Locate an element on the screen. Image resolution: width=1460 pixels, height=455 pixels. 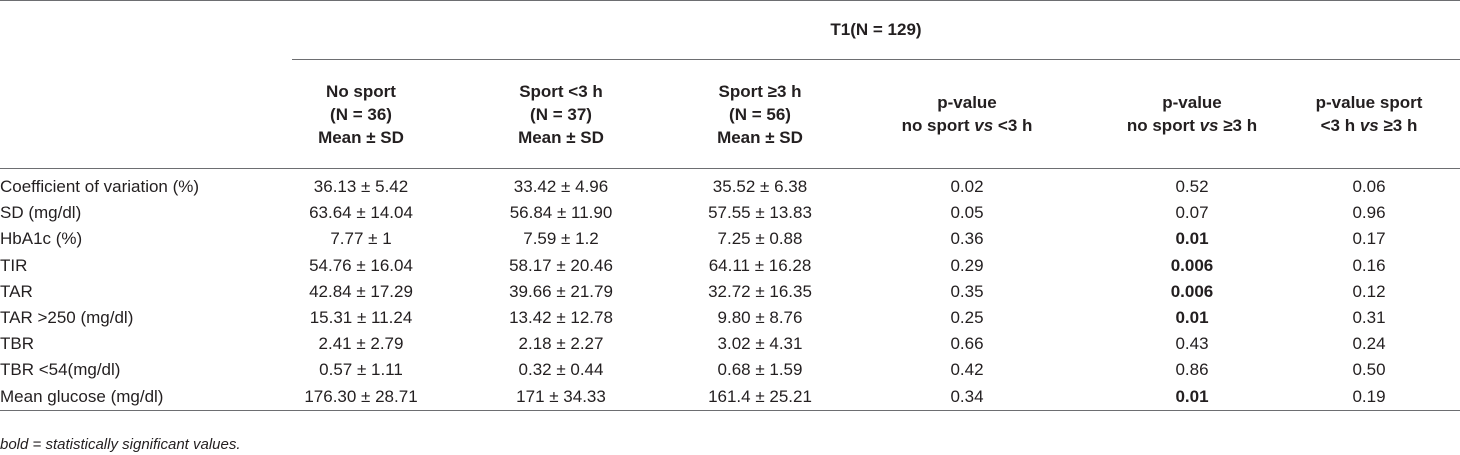
col-header-sport-lt3h: Sport <3 h (N = 37) Mean ± SD is located at coordinates (561, 114).